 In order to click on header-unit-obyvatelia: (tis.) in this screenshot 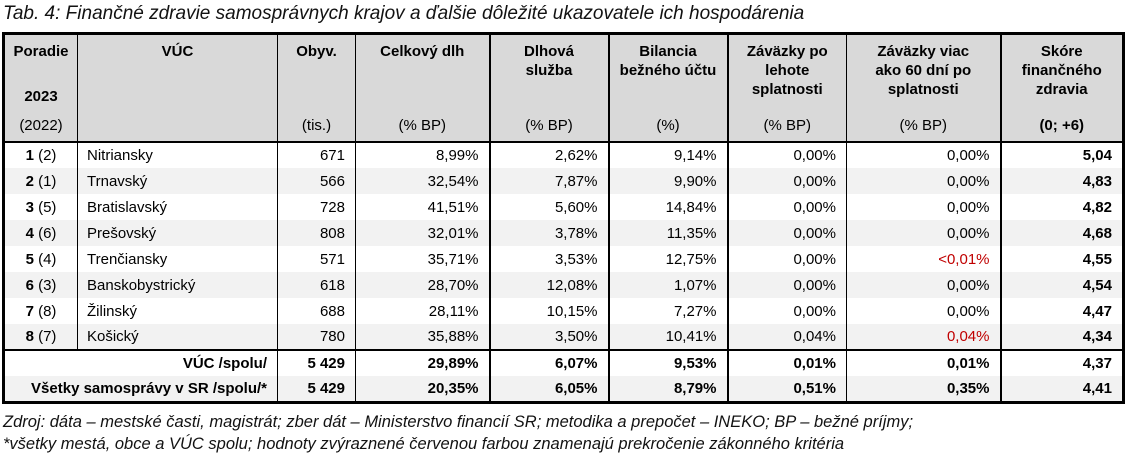, I will do `click(316, 125)`.